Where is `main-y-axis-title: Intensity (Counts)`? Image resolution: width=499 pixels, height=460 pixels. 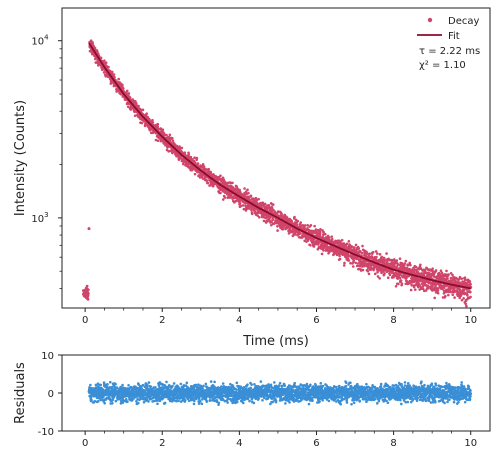 main-y-axis-title: Intensity (Counts) is located at coordinates (20, 158).